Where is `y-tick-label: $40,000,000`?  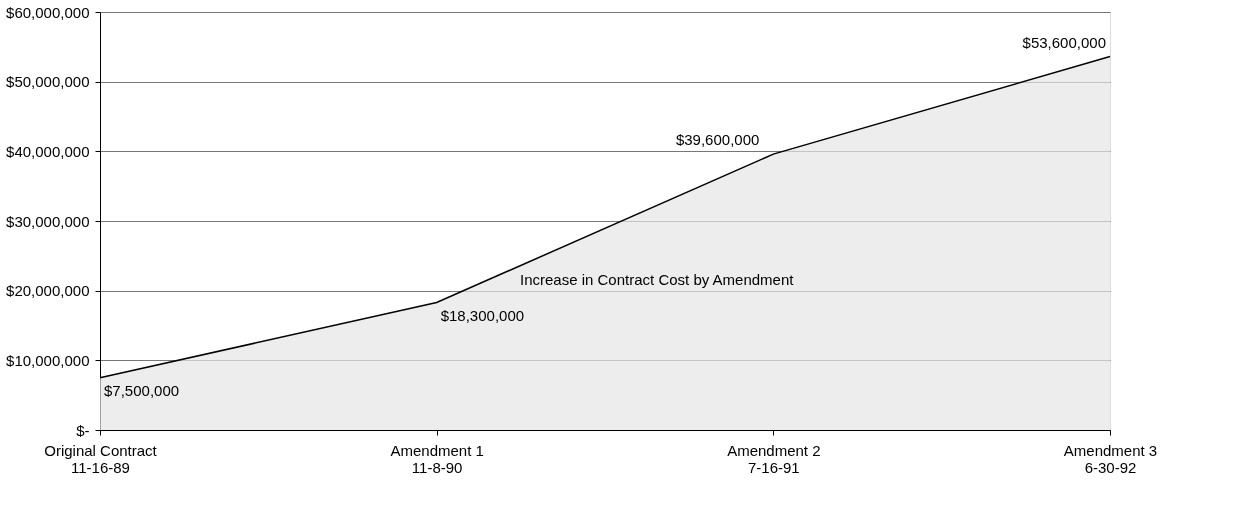
y-tick-label: $40,000,000 is located at coordinates (48, 151).